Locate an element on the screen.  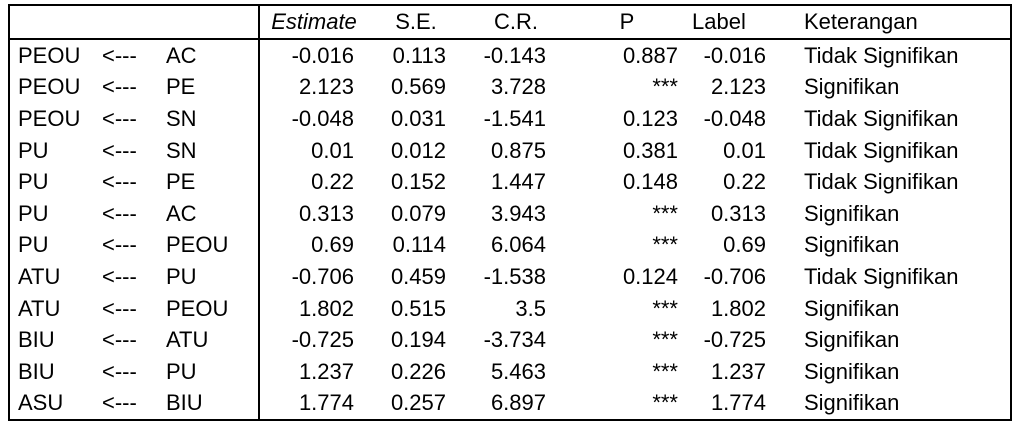
cell-p: 0.887 is located at coordinates (650, 55).